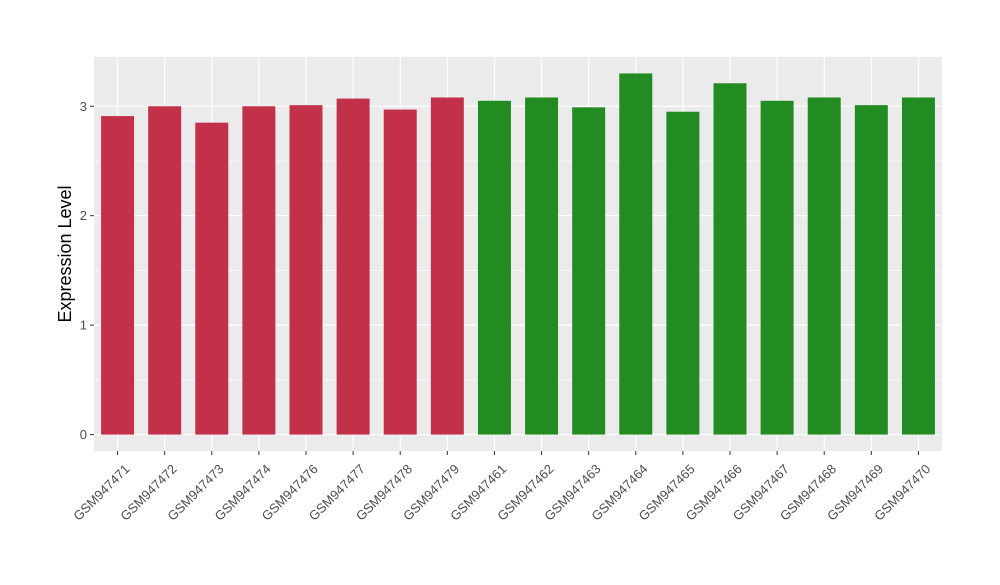  Describe the element at coordinates (400, 272) in the screenshot. I see `bar-GSM947478` at that location.